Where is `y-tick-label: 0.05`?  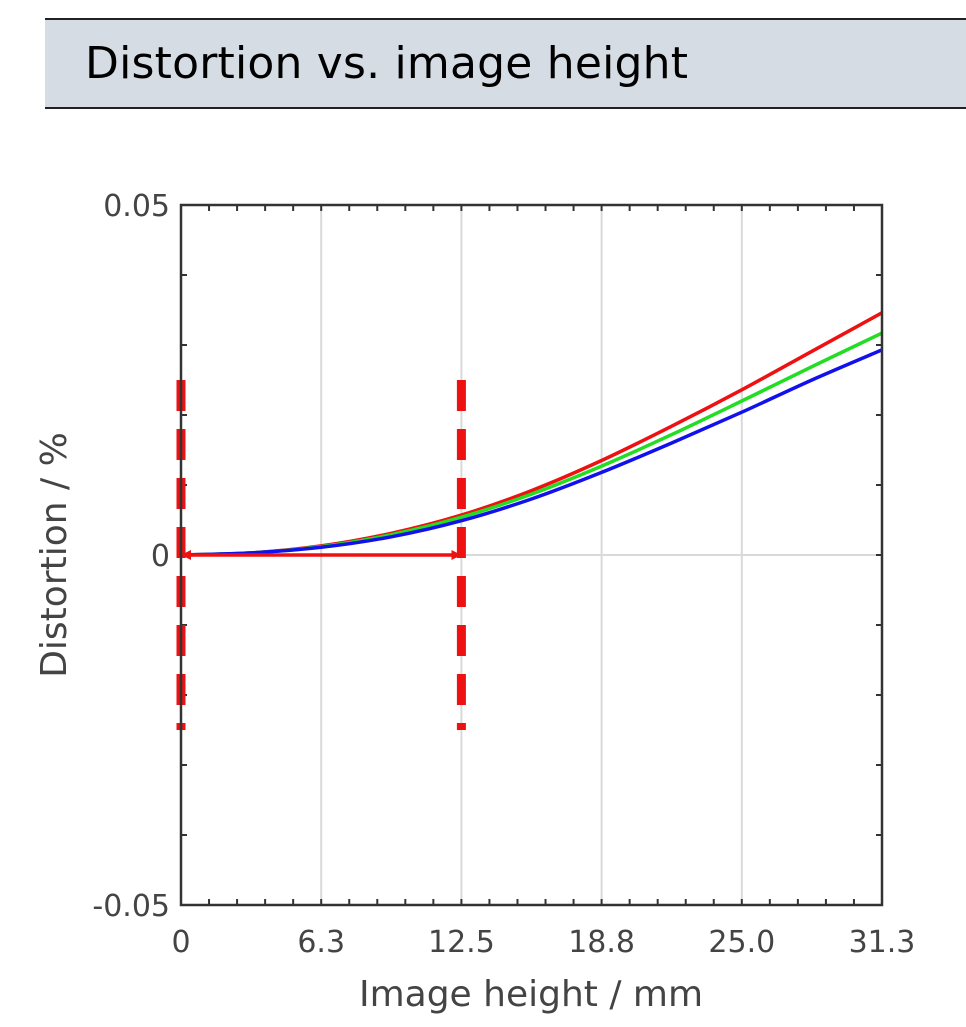 y-tick-label: 0.05 is located at coordinates (136, 206).